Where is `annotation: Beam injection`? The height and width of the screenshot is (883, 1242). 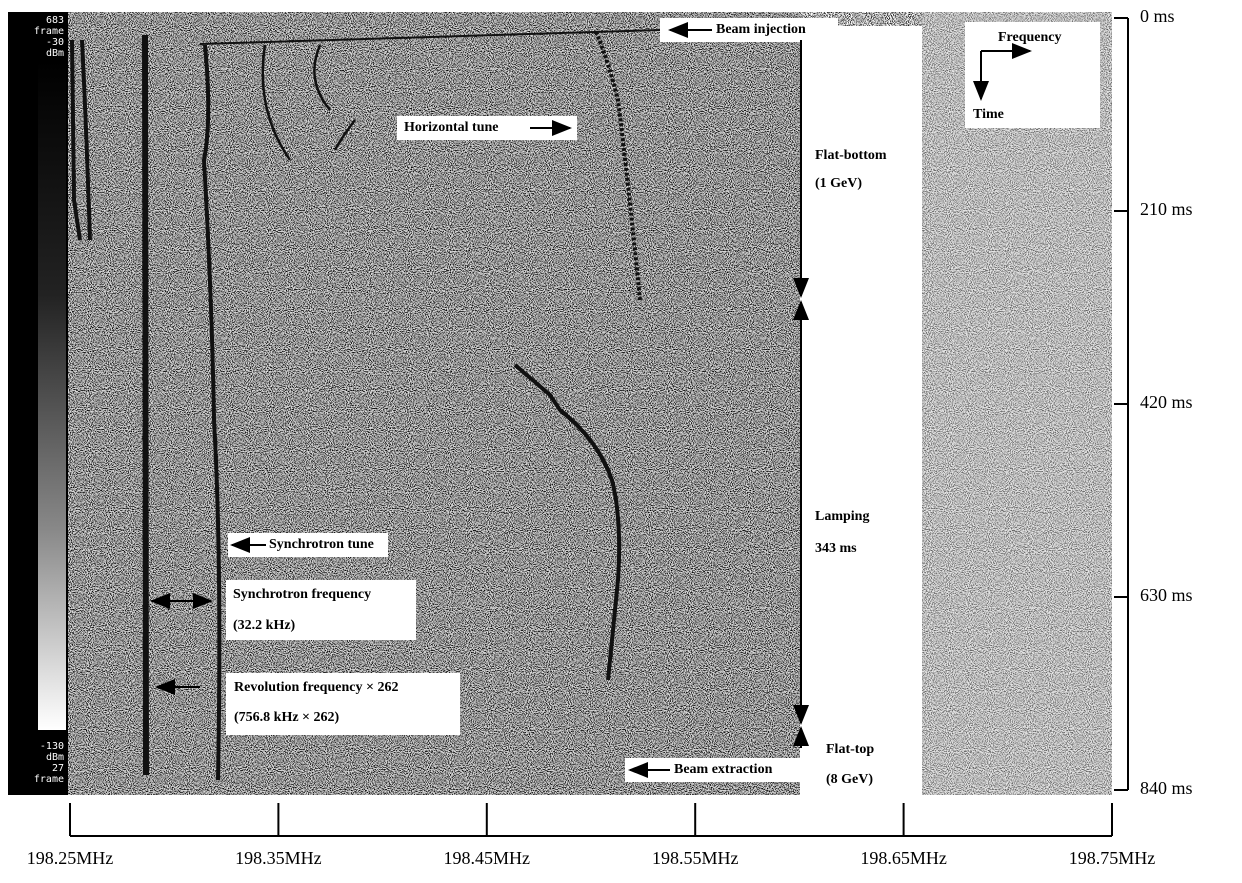
annotation: Beam injection is located at coordinates (761, 29).